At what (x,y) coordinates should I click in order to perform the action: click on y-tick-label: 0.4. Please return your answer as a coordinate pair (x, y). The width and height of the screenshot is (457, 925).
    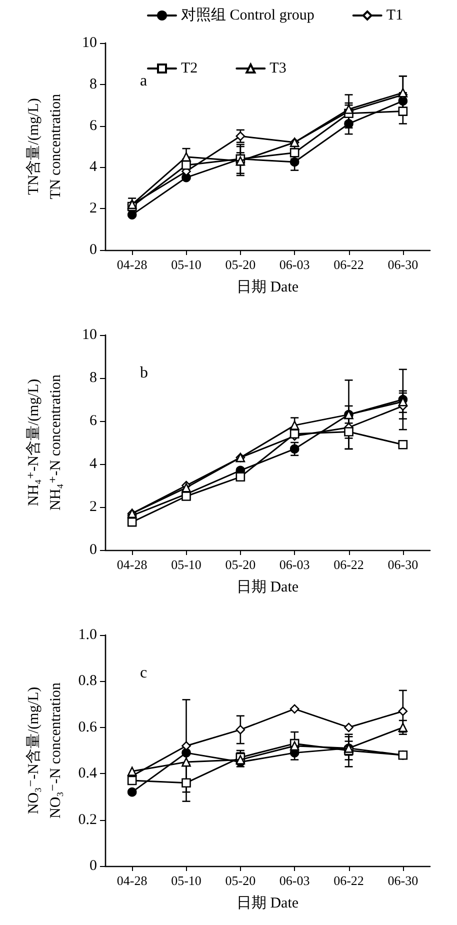
    Looking at the image, I should click on (88, 774).